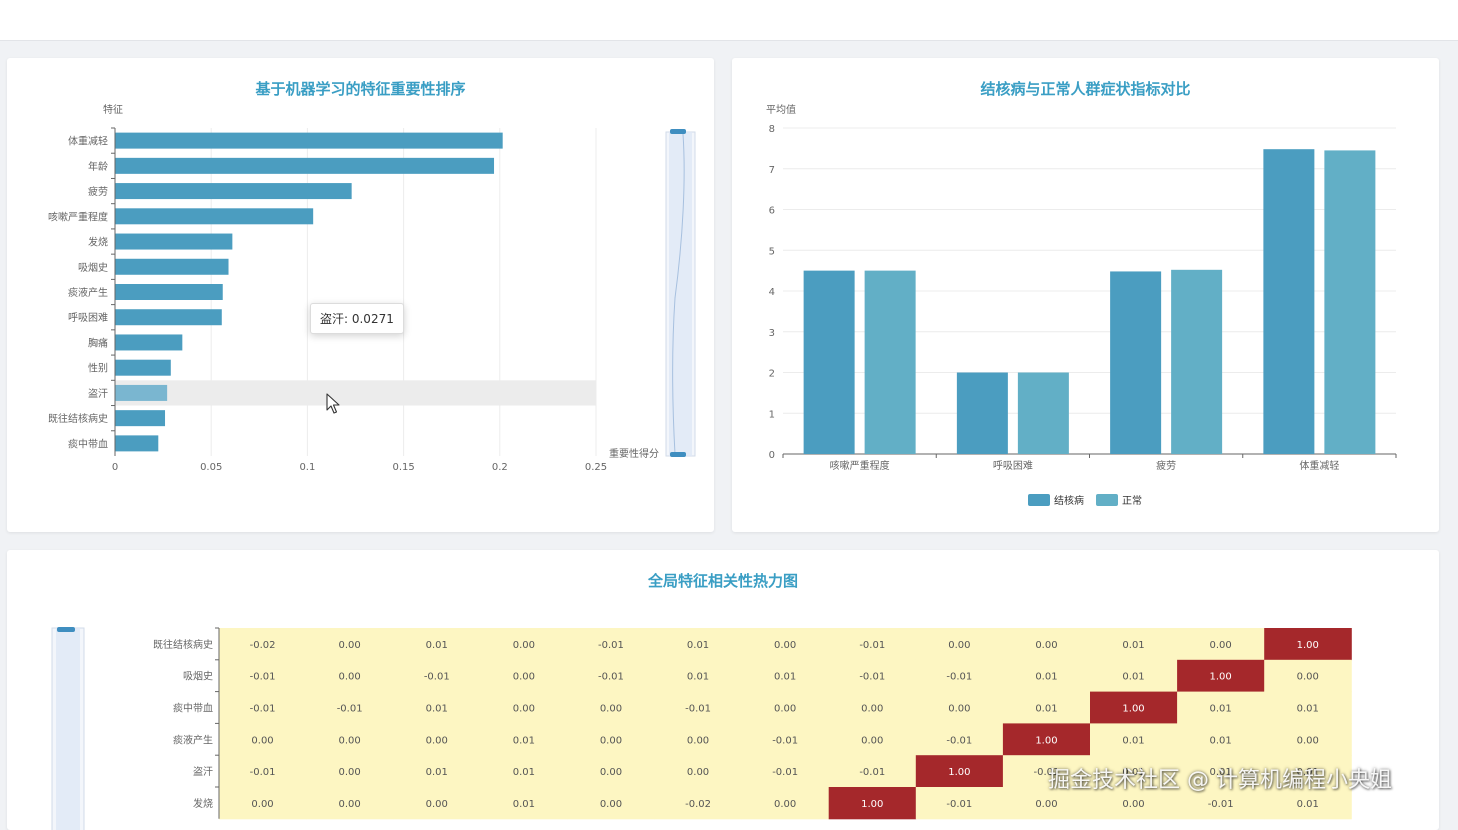  I want to click on y-category-label: 呼吸困难, so click(88, 318).